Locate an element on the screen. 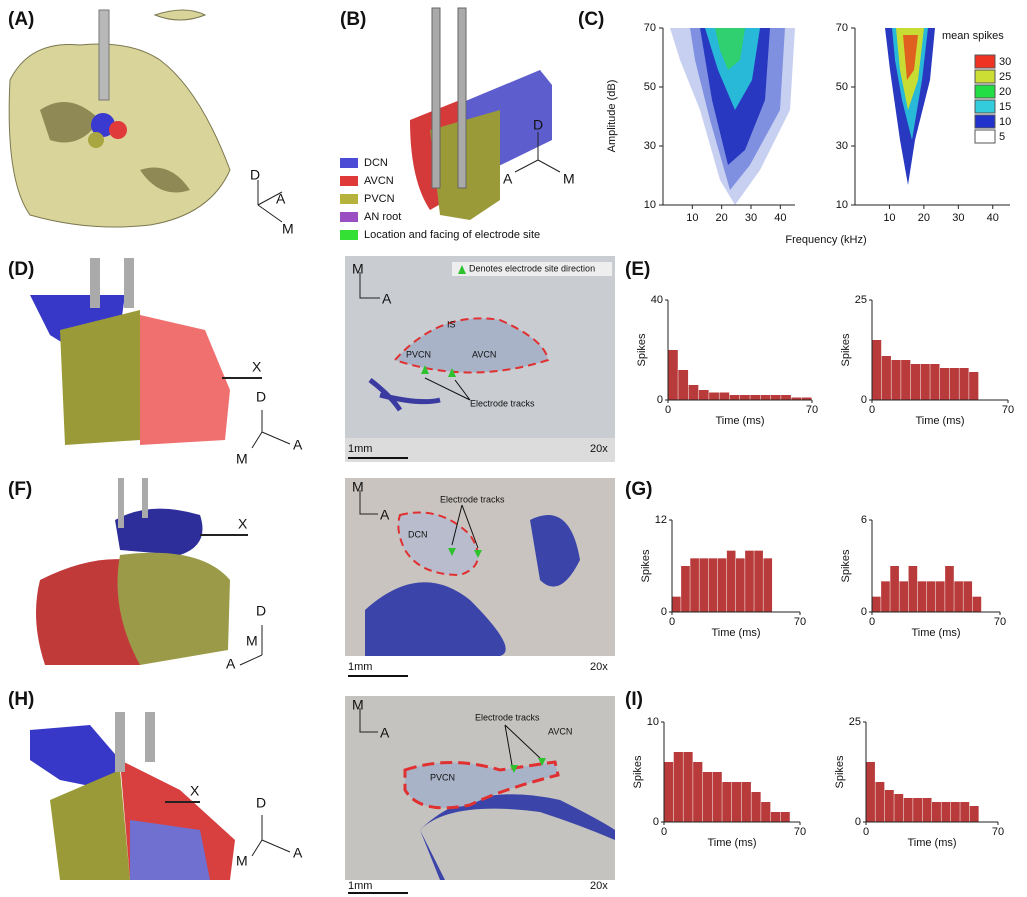 This screenshot has width=1027, height=897. region-label: AVCN is located at coordinates (560, 731).